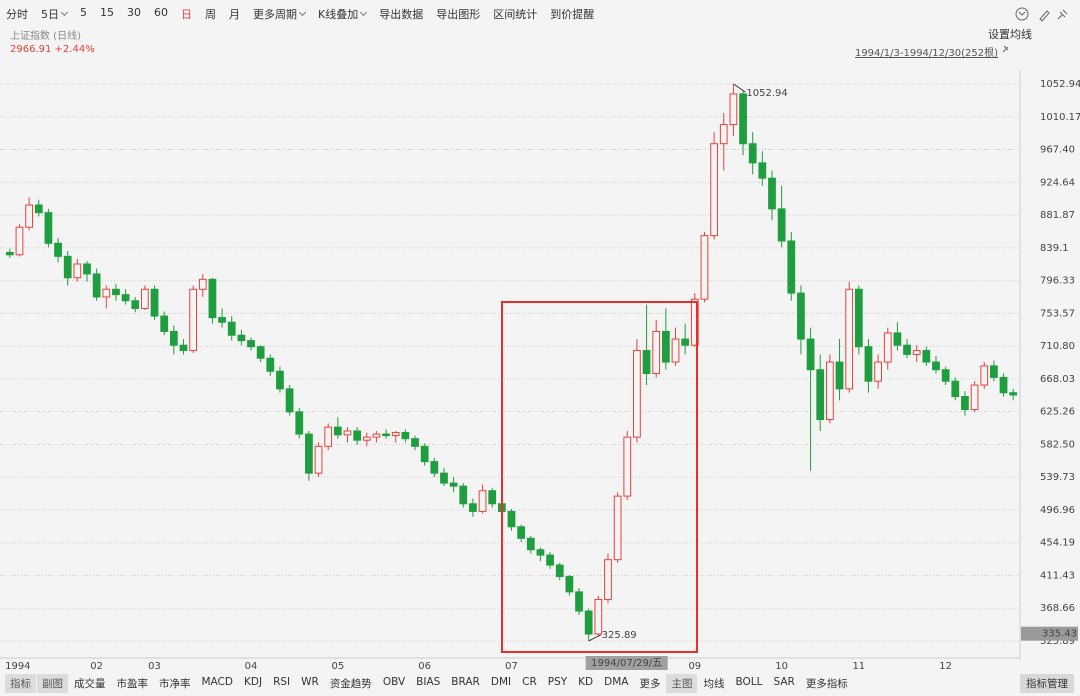  I want to click on tool-button: 月, so click(234, 14).